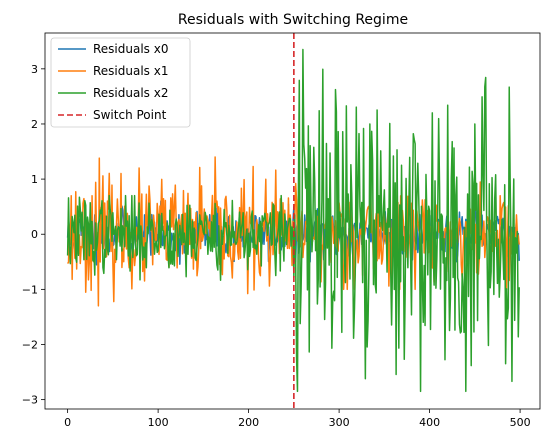 This screenshot has width=546, height=435. I want to click on legend-label: Switch Point, so click(130, 115).